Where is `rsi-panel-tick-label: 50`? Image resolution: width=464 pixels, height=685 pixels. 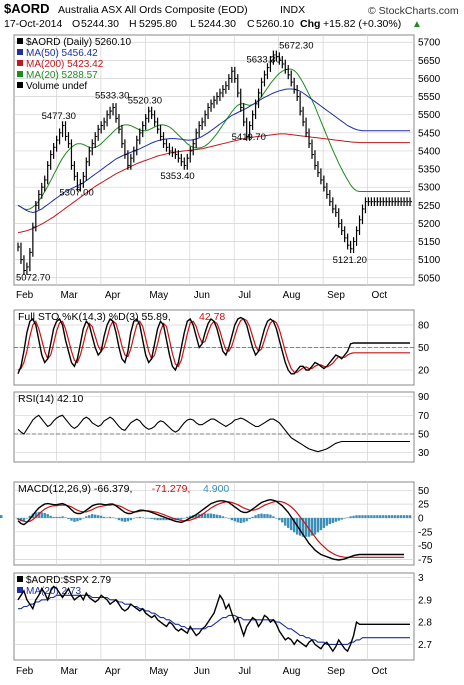
rsi-panel-tick-label: 50 is located at coordinates (424, 435).